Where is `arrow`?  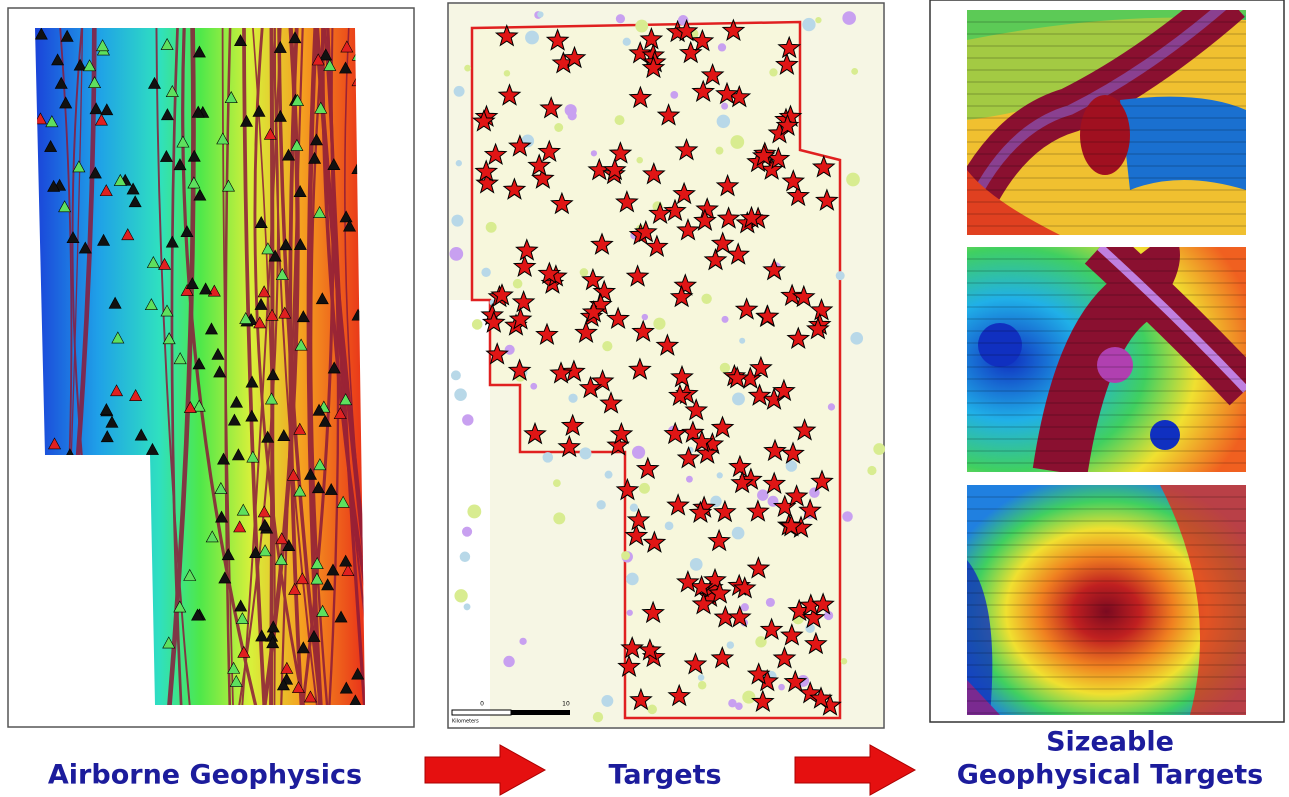
arrow is located at coordinates (855, 770).